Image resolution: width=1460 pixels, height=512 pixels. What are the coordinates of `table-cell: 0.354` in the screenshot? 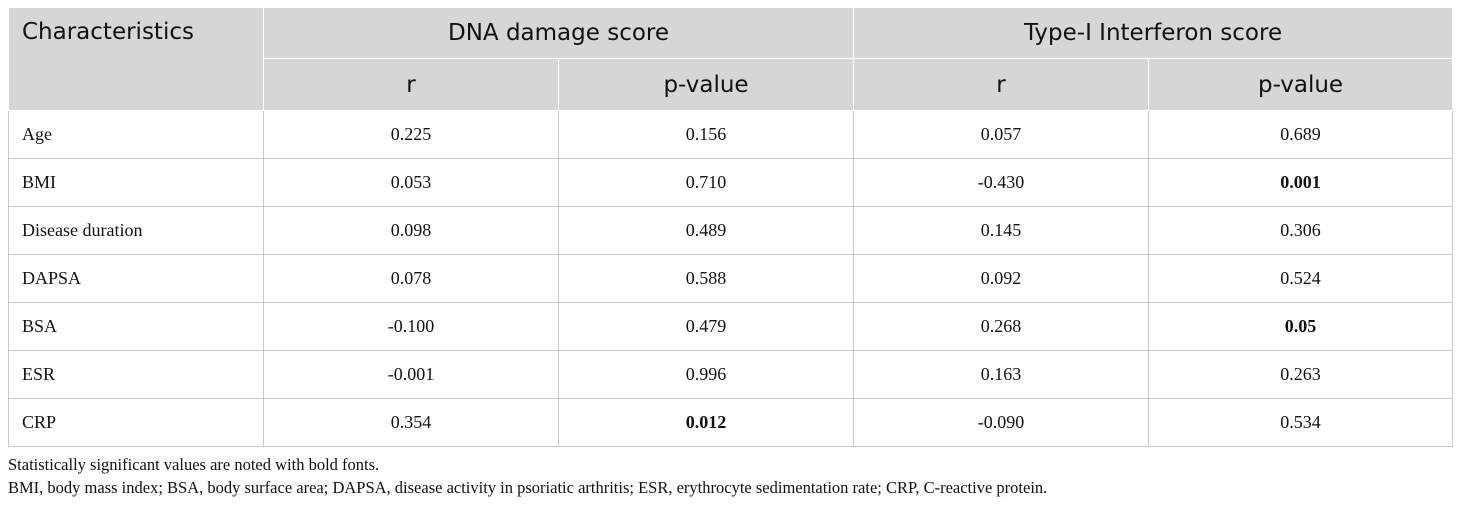 It's located at (411, 422).